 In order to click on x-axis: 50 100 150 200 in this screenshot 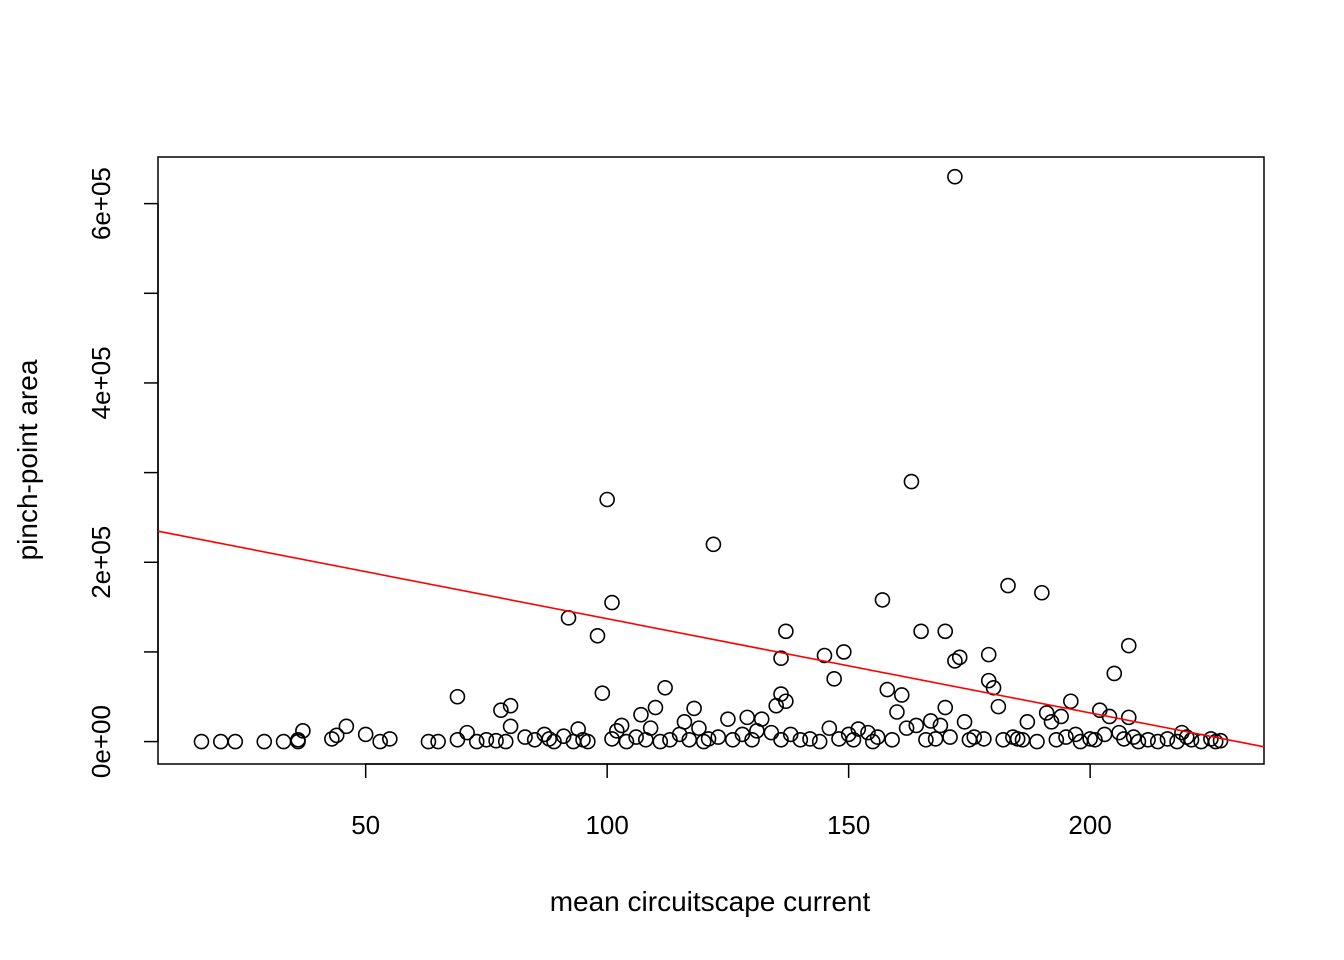, I will do `click(731, 801)`.